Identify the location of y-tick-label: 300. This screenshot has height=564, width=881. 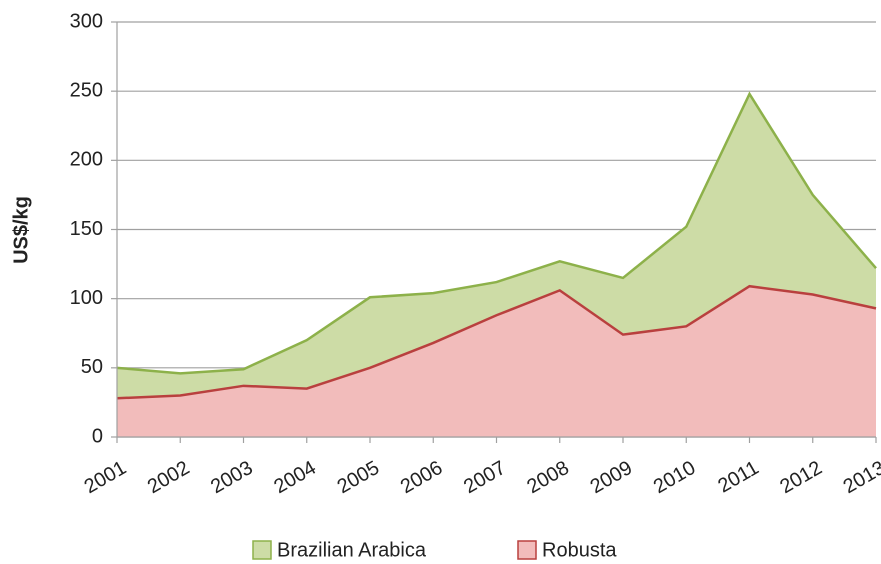
(86, 21).